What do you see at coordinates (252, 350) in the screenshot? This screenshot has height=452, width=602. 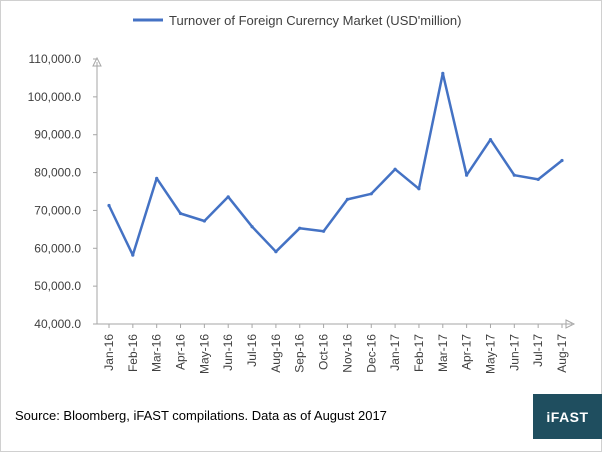 I see `x-tick-label: Jul-16` at bounding box center [252, 350].